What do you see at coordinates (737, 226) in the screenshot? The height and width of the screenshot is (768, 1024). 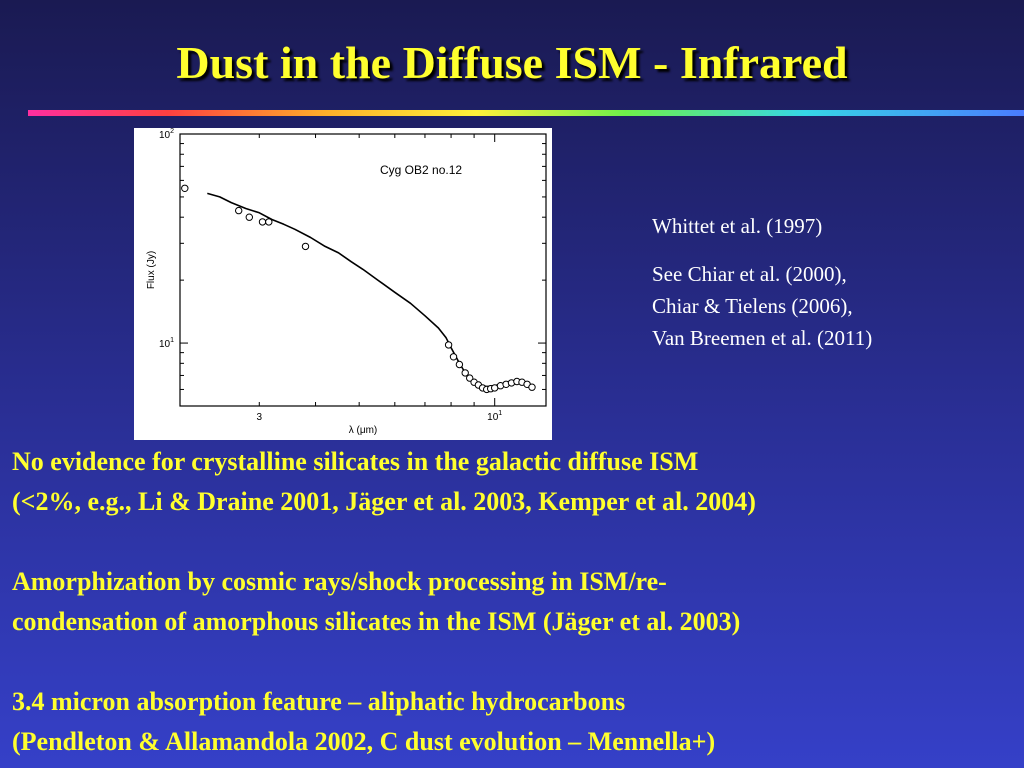 I see `reference-primary: Whittet et al. (1997)` at bounding box center [737, 226].